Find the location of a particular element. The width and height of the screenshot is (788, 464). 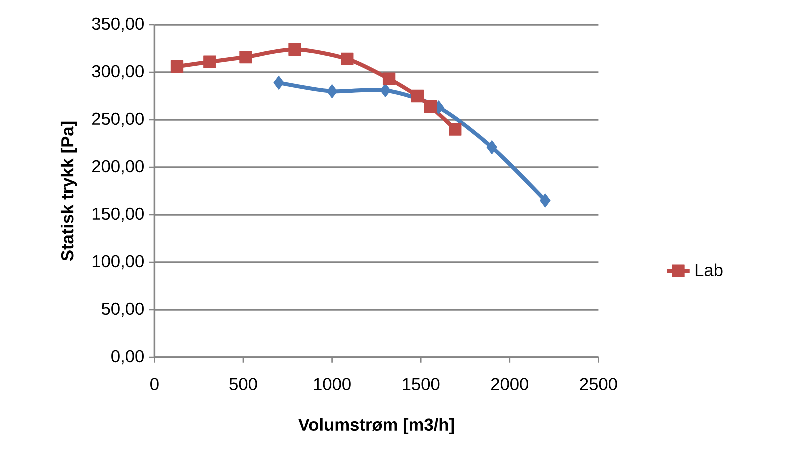

y-tick-label: 300,00 is located at coordinates (118, 72).